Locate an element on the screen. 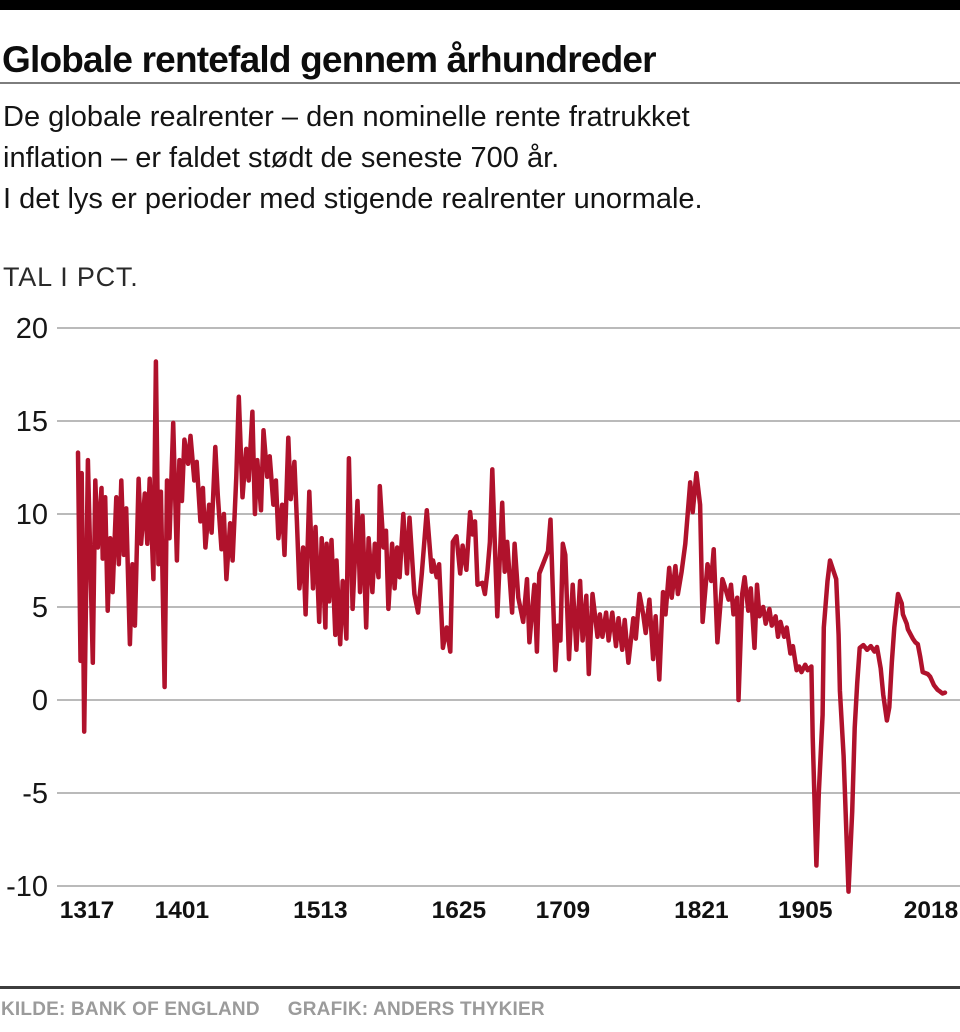 This screenshot has height=1032, width=960. x-tick-label-1709: 1709 is located at coordinates (563, 910).